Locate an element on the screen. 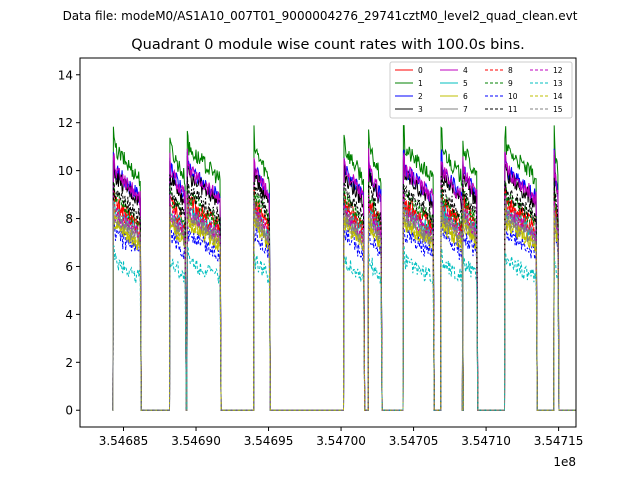 The width and height of the screenshot is (640, 480). x-tick-label: 3.54715 is located at coordinates (559, 441).